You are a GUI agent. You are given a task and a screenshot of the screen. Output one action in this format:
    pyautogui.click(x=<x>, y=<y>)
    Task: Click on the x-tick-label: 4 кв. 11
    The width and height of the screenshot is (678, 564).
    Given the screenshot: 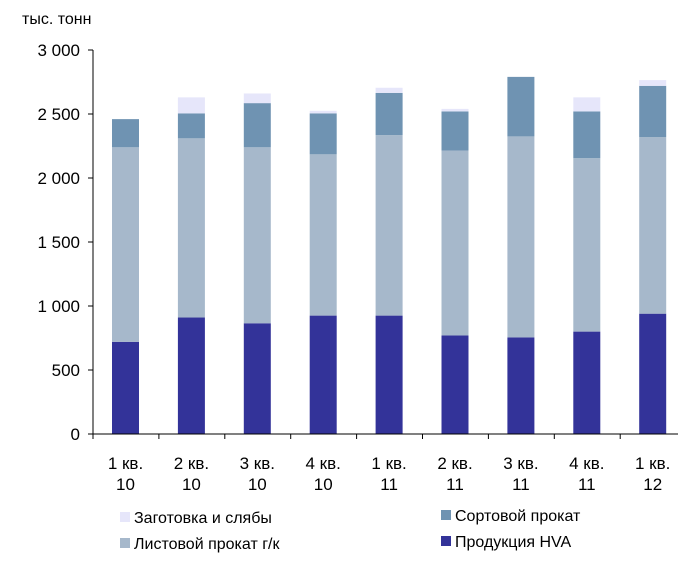 What is the action you would take?
    pyautogui.click(x=586, y=474)
    